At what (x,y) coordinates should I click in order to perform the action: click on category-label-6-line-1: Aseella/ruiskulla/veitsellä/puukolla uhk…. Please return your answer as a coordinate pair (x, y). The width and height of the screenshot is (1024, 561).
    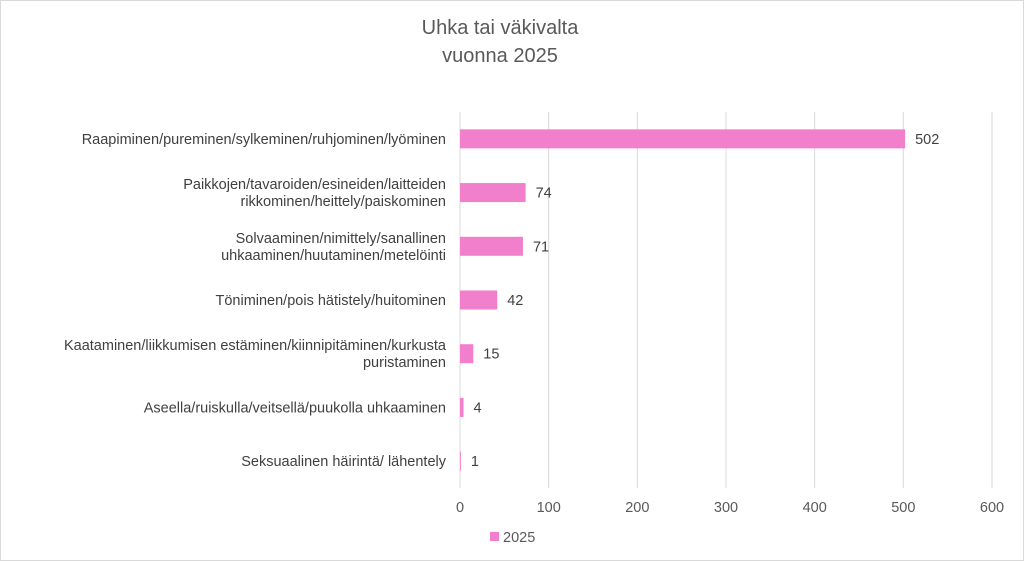
    Looking at the image, I should click on (295, 408).